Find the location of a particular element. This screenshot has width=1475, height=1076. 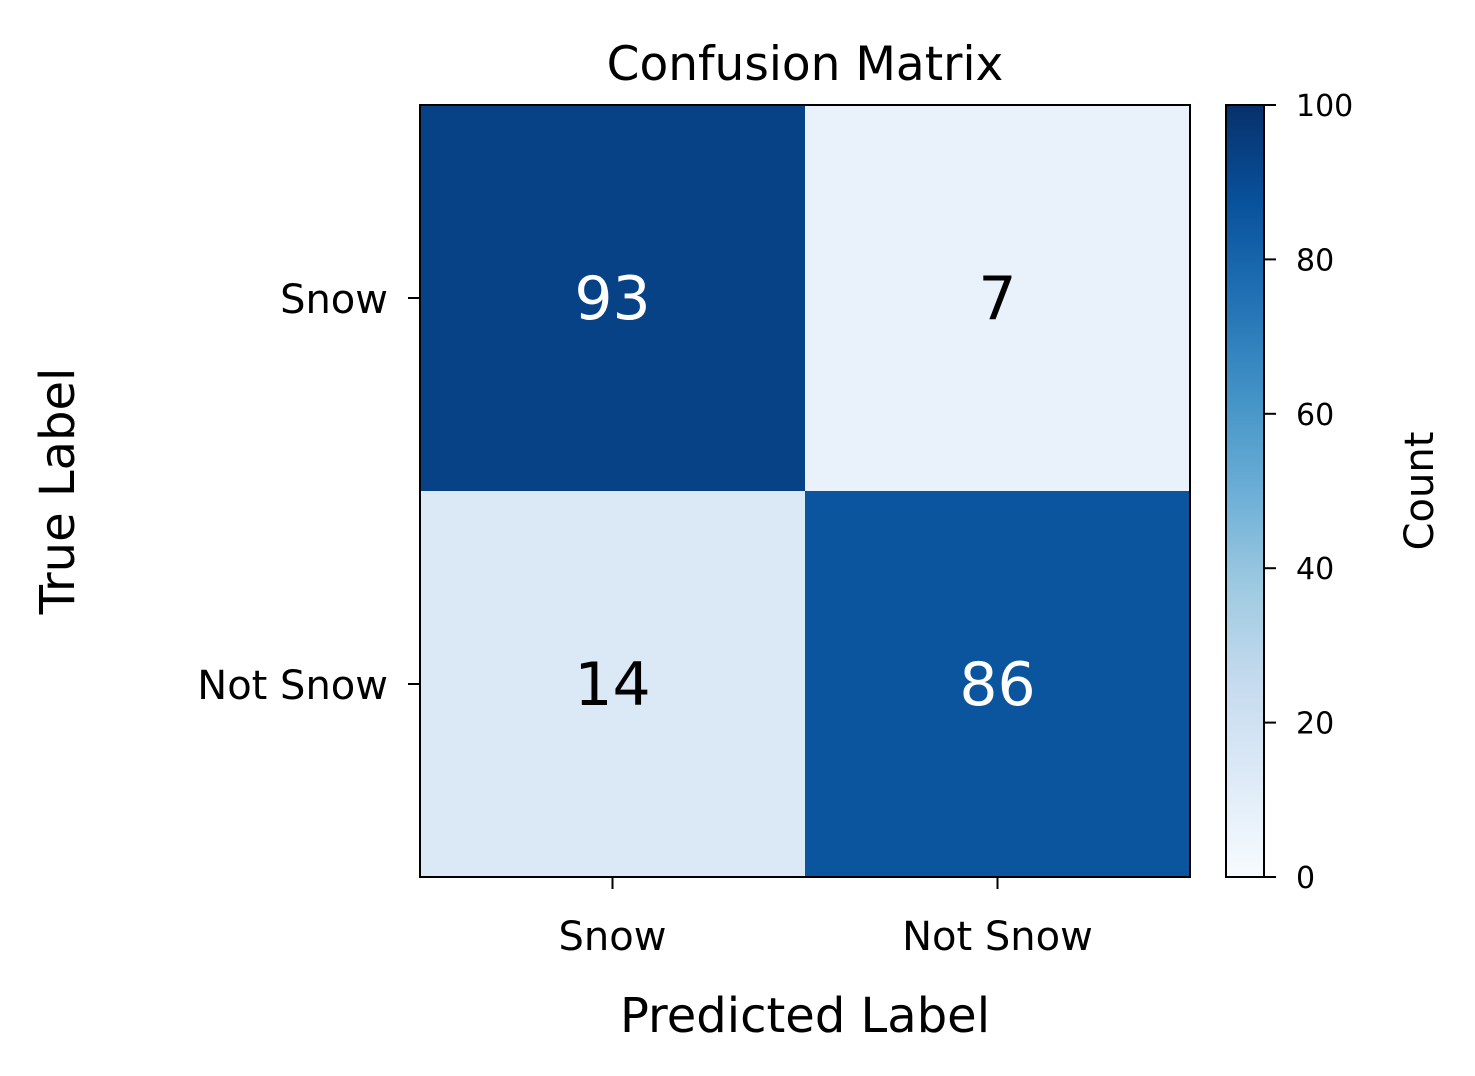

colorbar-label: Count is located at coordinates (1420, 491).